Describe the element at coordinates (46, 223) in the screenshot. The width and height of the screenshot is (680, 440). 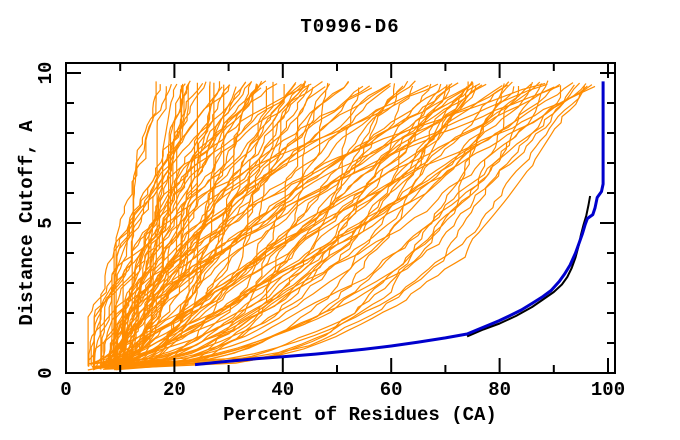
I see `y-tick-label: 5` at that location.